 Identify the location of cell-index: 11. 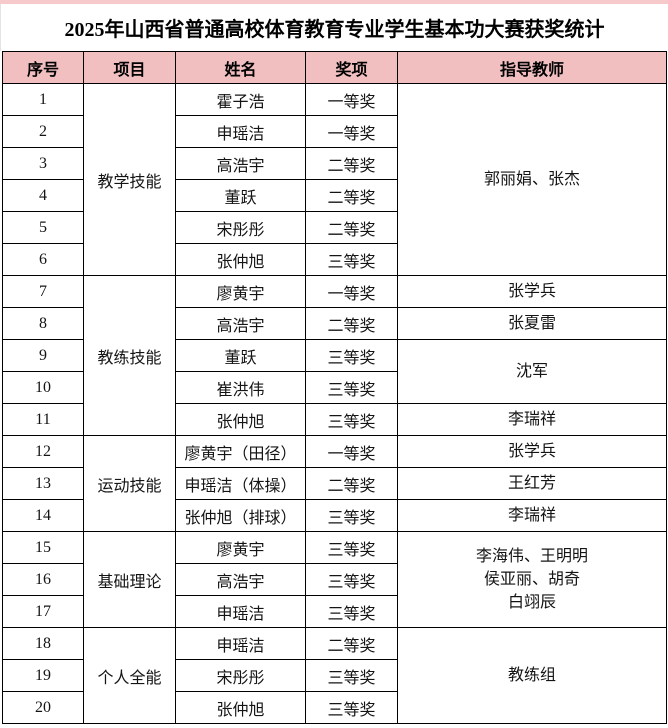
(43, 419).